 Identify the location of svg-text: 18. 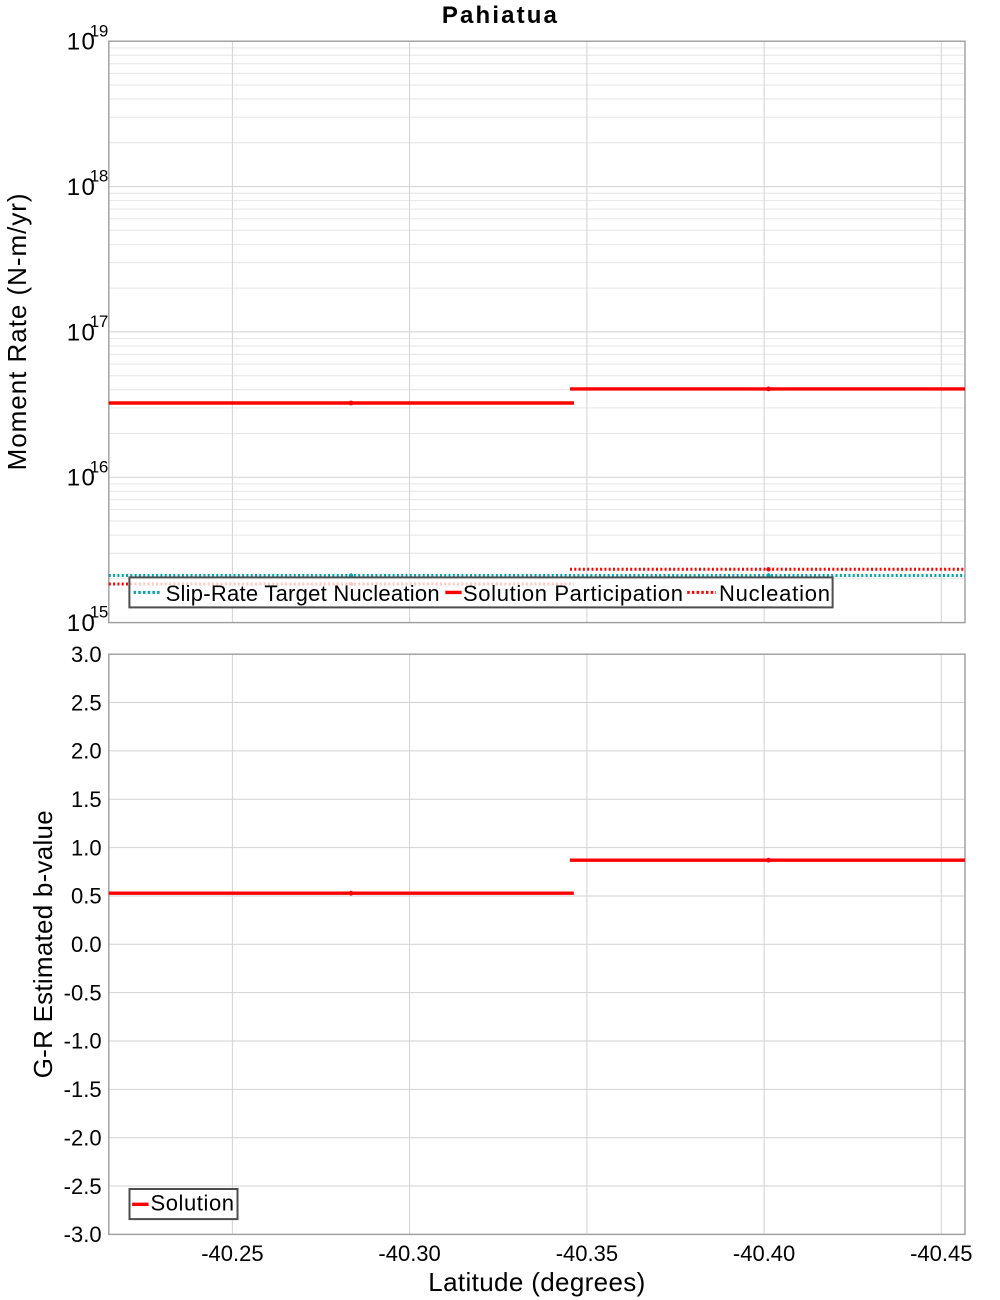
(99, 176).